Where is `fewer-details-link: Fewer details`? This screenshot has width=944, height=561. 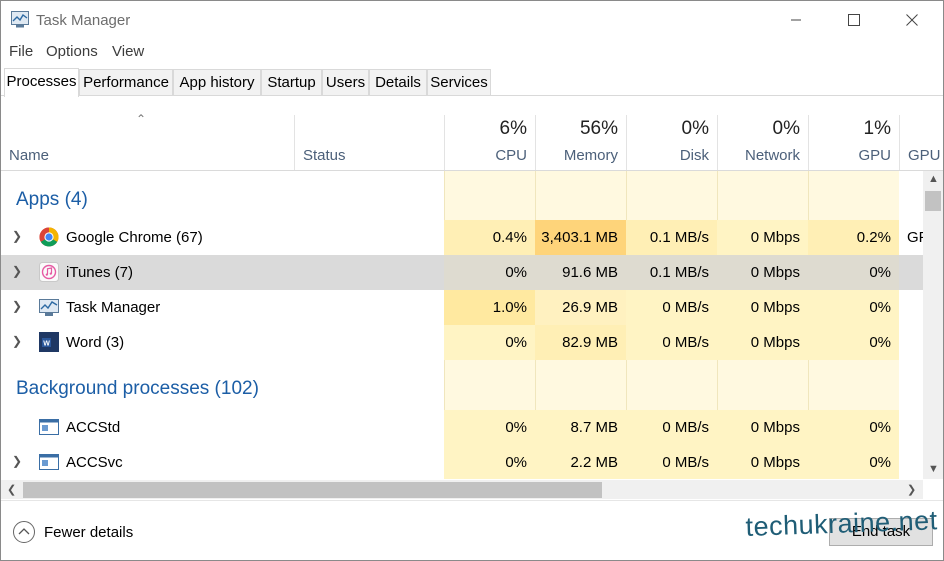 fewer-details-link: Fewer details is located at coordinates (89, 532).